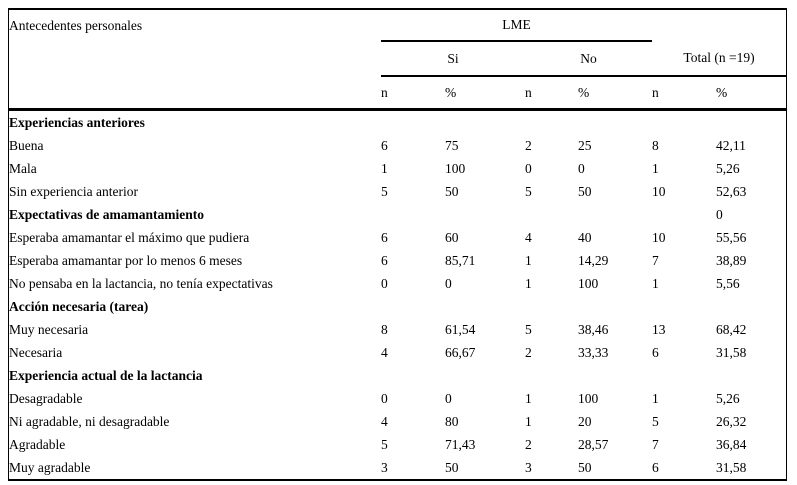  What do you see at coordinates (46, 398) in the screenshot?
I see `row-label: Desagradable` at bounding box center [46, 398].